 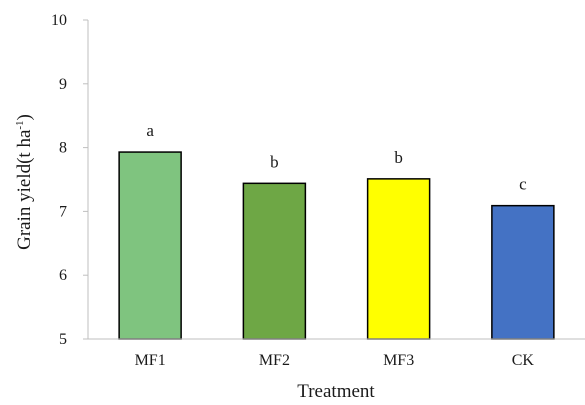 What do you see at coordinates (336, 391) in the screenshot?
I see `x-axis-title: Treatment` at bounding box center [336, 391].